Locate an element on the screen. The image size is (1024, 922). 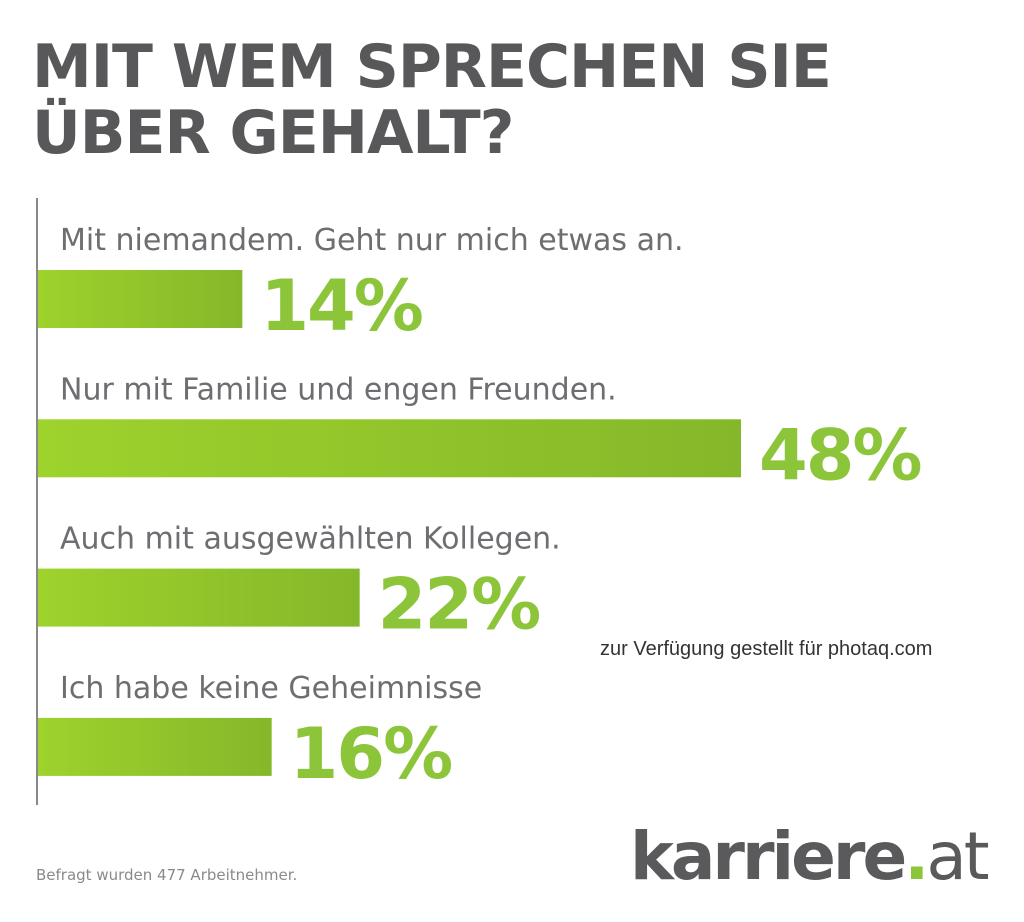
value-label: 22% is located at coordinates (459, 605).